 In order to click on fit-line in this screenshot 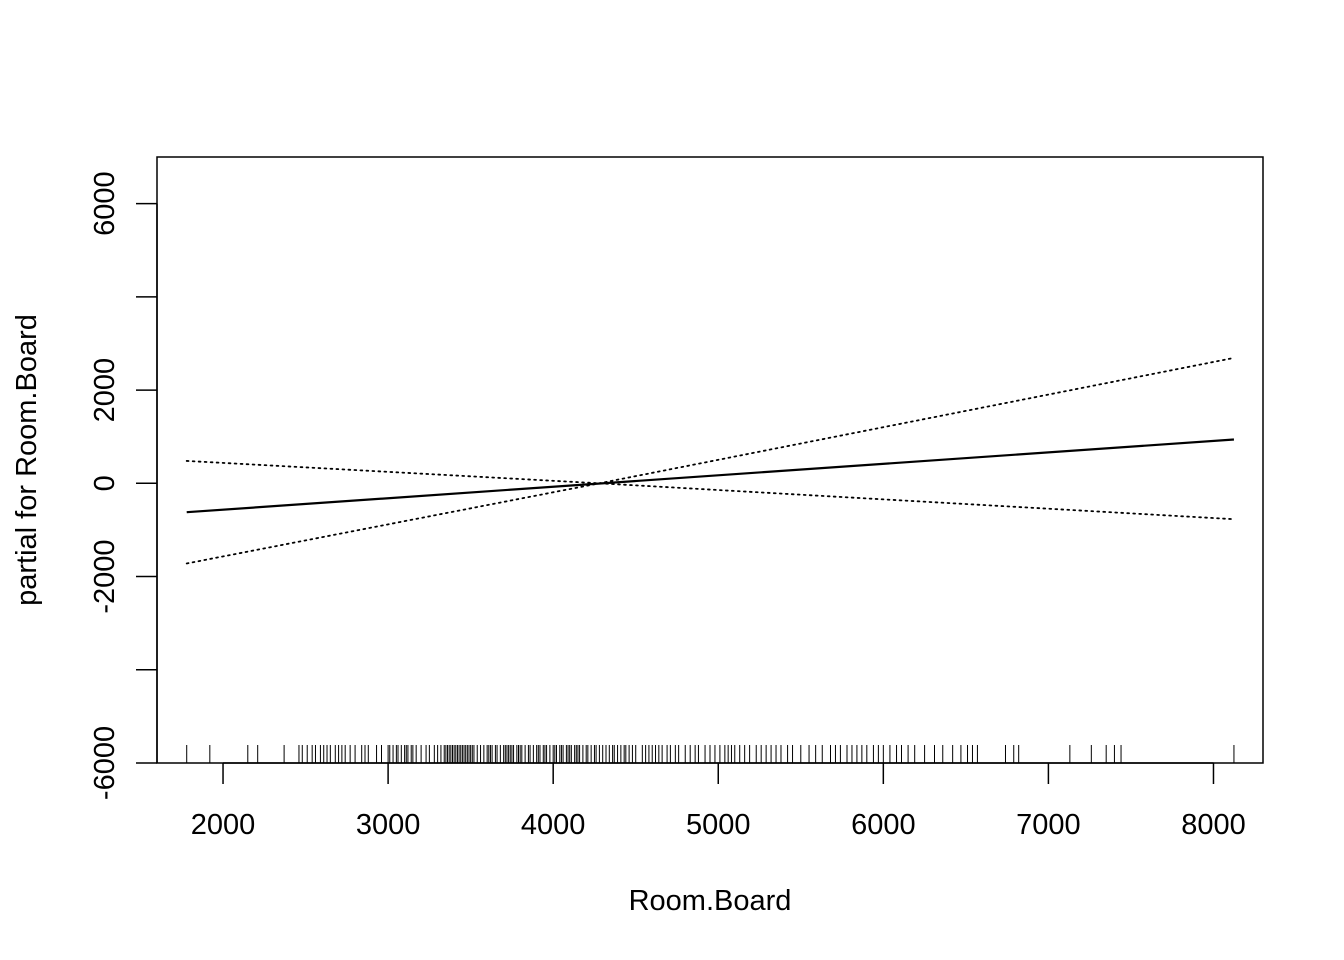, I will do `click(710, 476)`.